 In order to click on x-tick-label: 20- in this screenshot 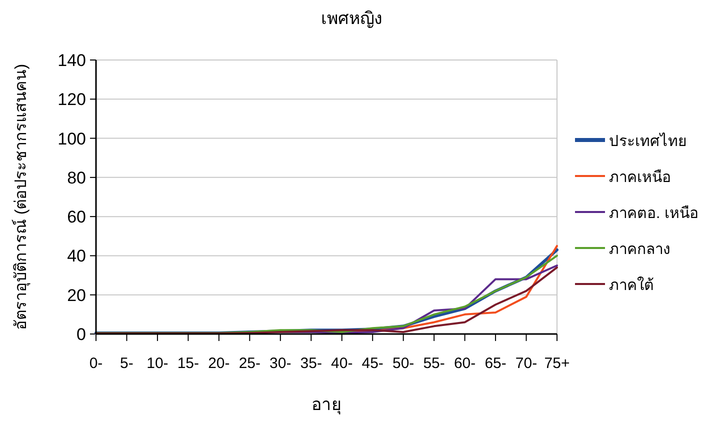, I will do `click(219, 363)`.